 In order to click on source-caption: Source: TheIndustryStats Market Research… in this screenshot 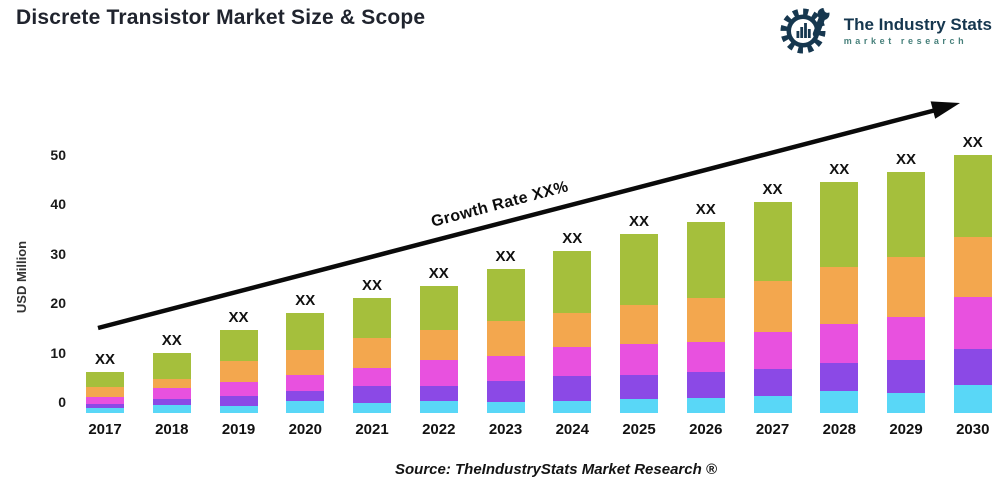, I will do `click(556, 469)`.